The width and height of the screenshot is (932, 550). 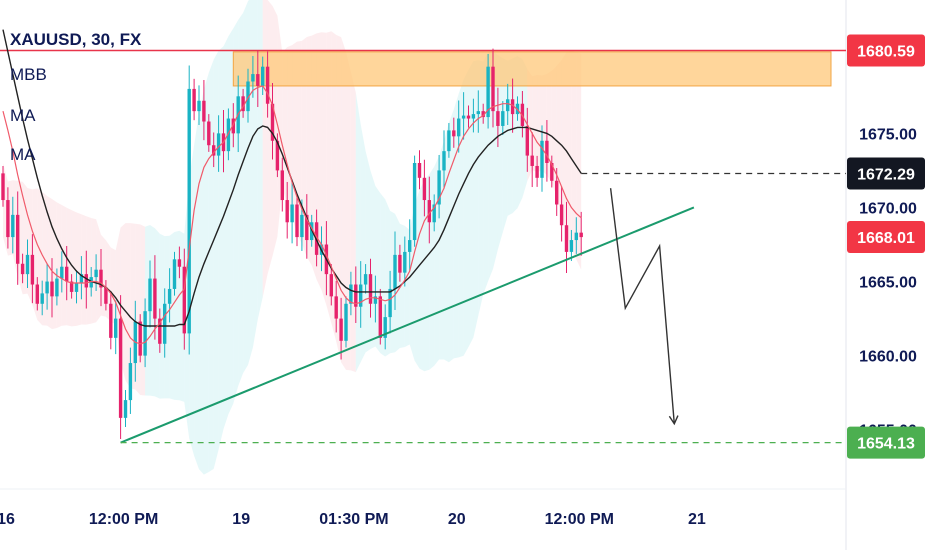 What do you see at coordinates (23, 115) in the screenshot?
I see `indicator-ma-fast-label: MA` at bounding box center [23, 115].